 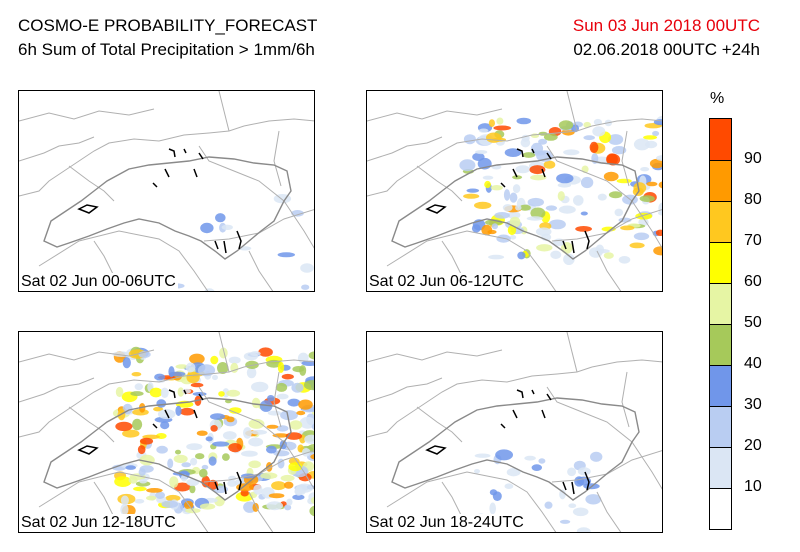 I want to click on colorbar-unit: %, so click(x=717, y=98).